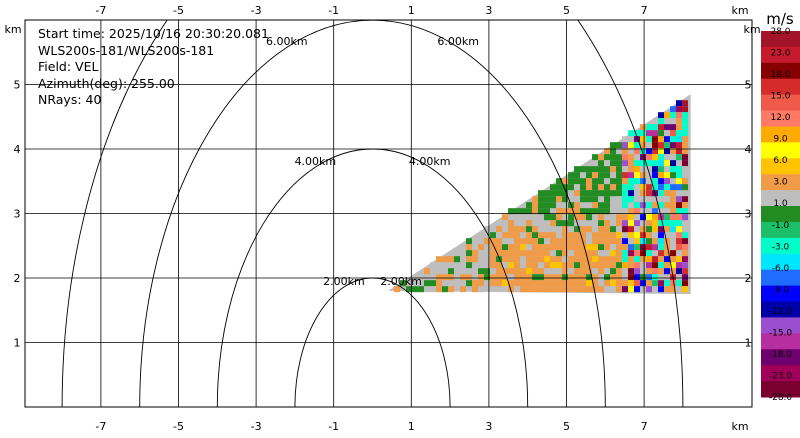  What do you see at coordinates (401, 281) in the screenshot?
I see `range-ring-label: 2.00km` at bounding box center [401, 281].